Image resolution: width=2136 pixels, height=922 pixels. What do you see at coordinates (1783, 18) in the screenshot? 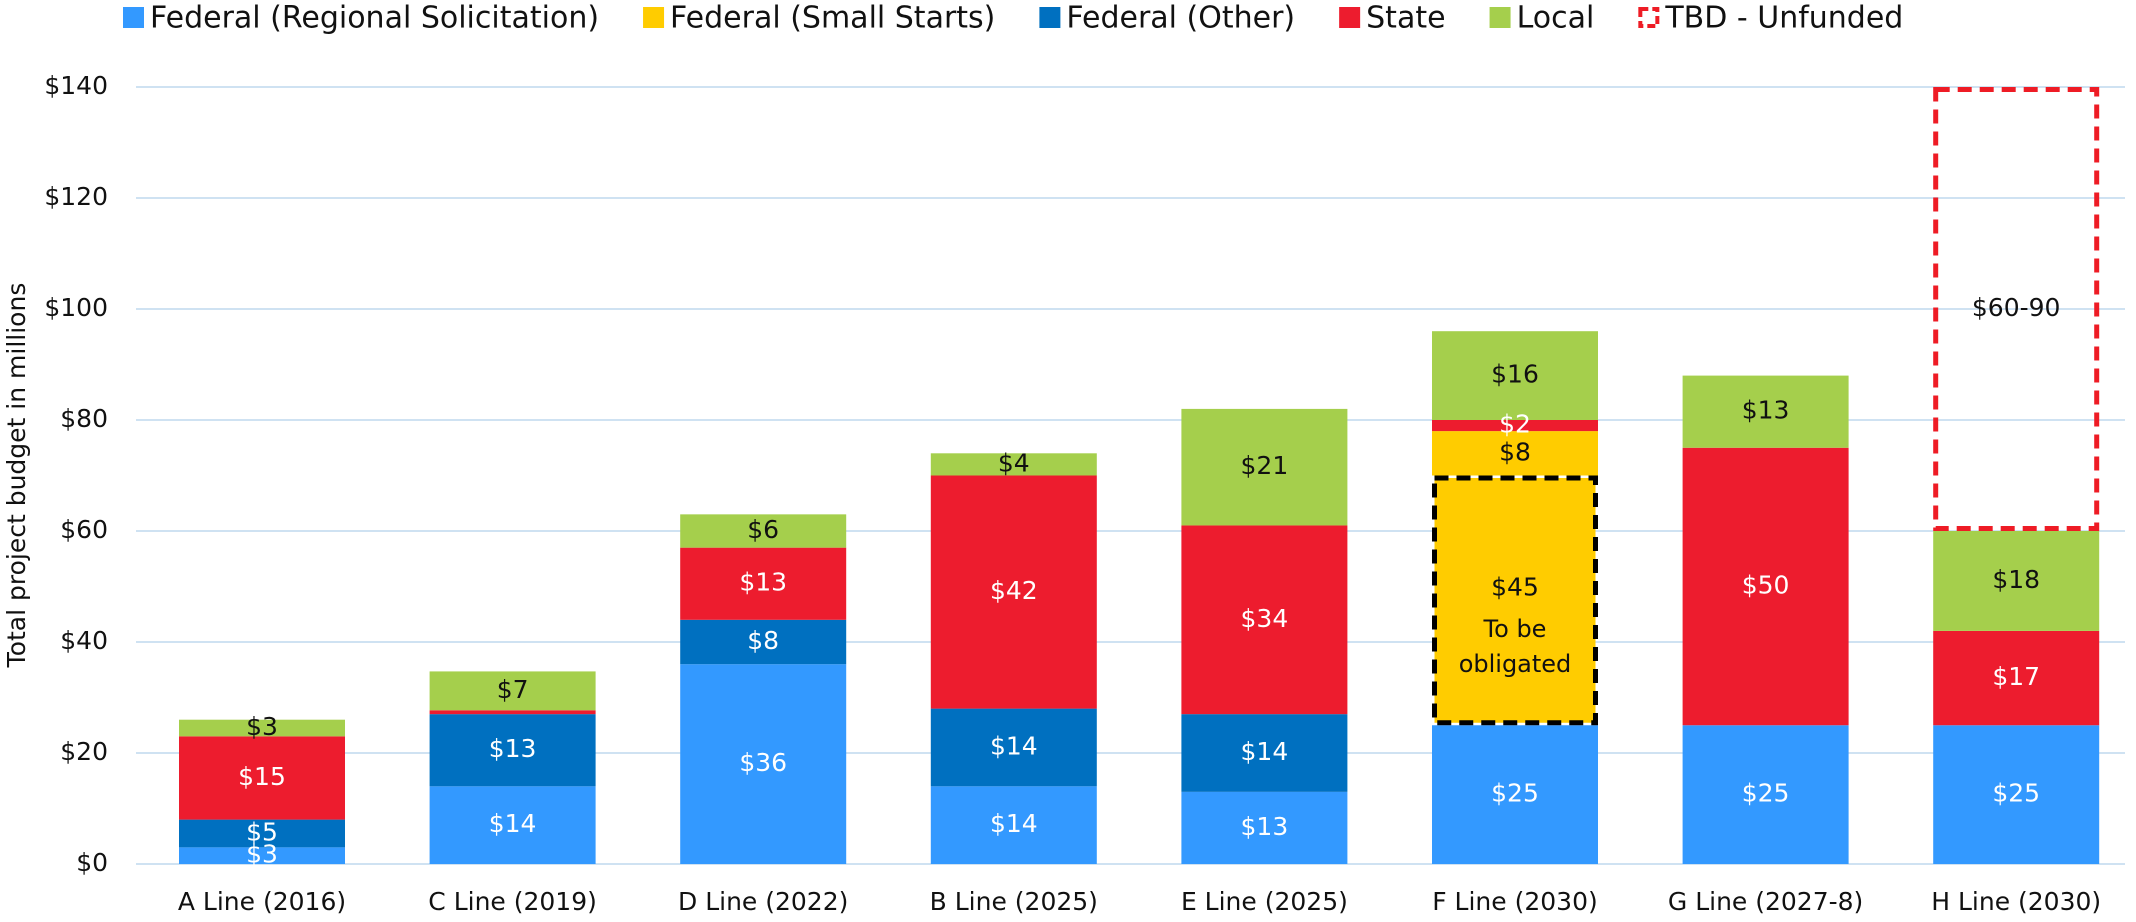
I see `legend-label: TBD - Unfunded` at bounding box center [1783, 18].